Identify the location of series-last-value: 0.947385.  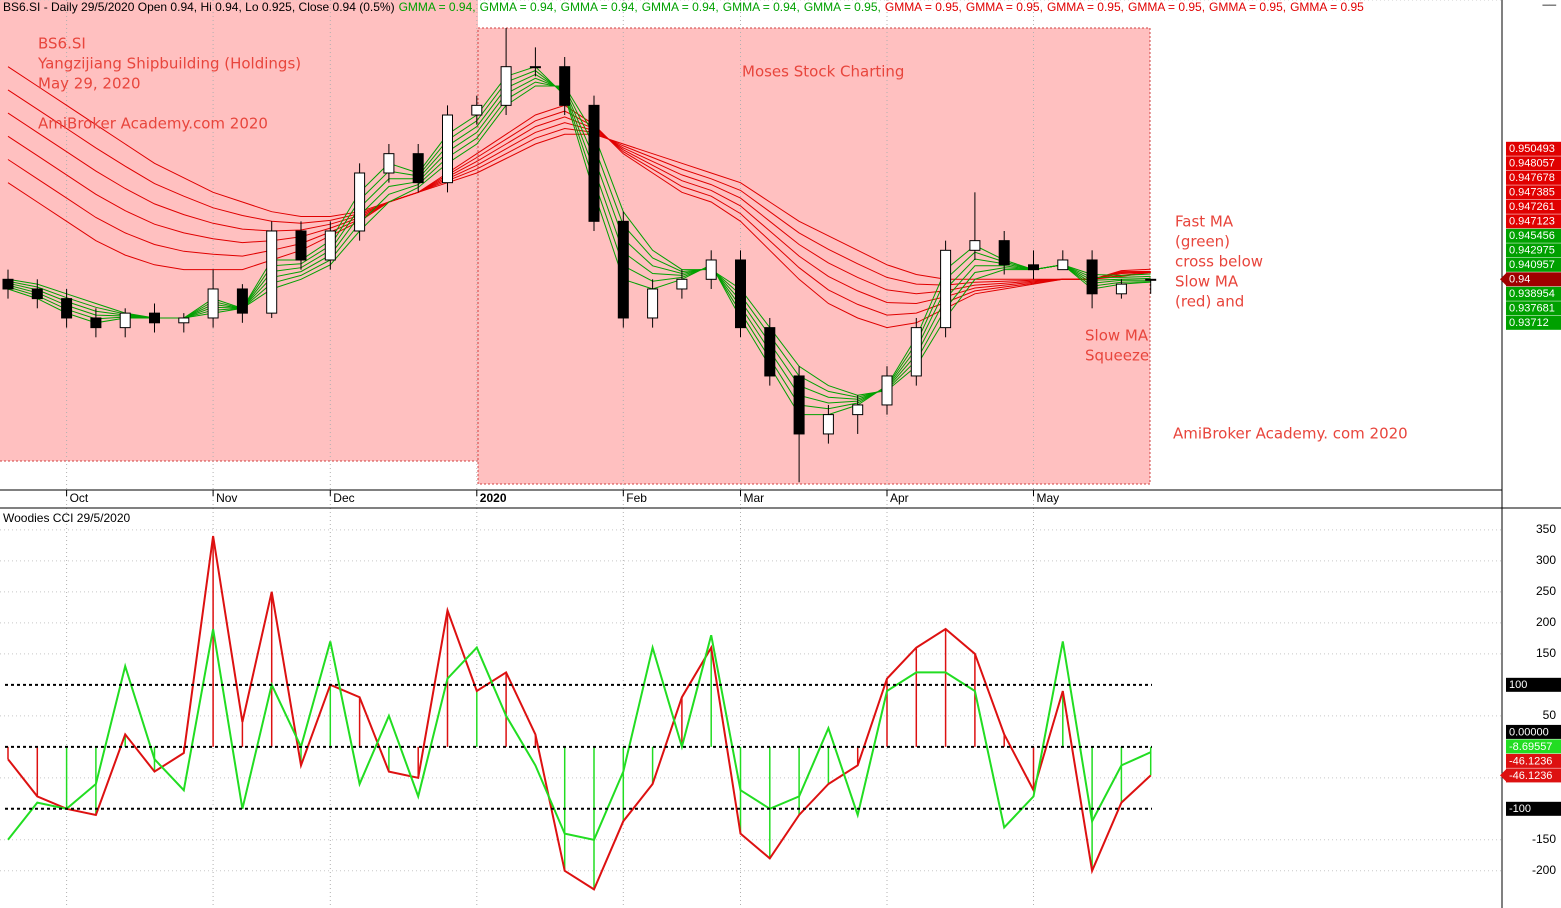
(1532, 193).